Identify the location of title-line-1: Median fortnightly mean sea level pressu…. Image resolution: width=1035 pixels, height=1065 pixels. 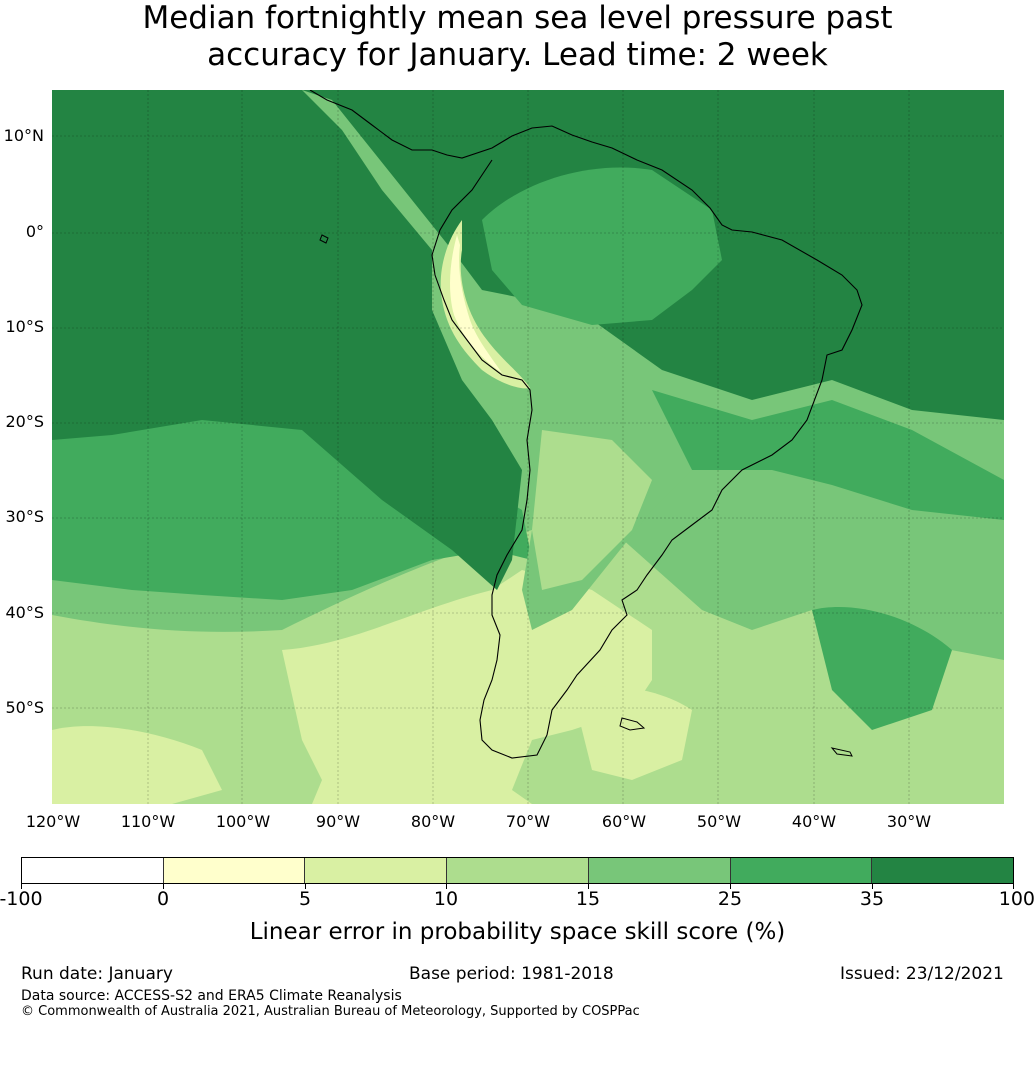
(517, 18).